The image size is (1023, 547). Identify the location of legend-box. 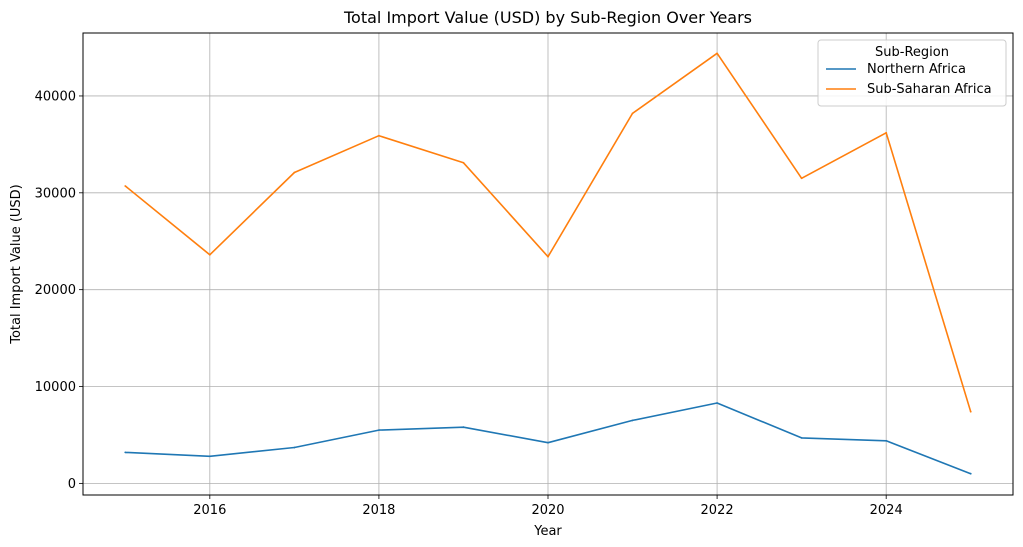
(912, 73).